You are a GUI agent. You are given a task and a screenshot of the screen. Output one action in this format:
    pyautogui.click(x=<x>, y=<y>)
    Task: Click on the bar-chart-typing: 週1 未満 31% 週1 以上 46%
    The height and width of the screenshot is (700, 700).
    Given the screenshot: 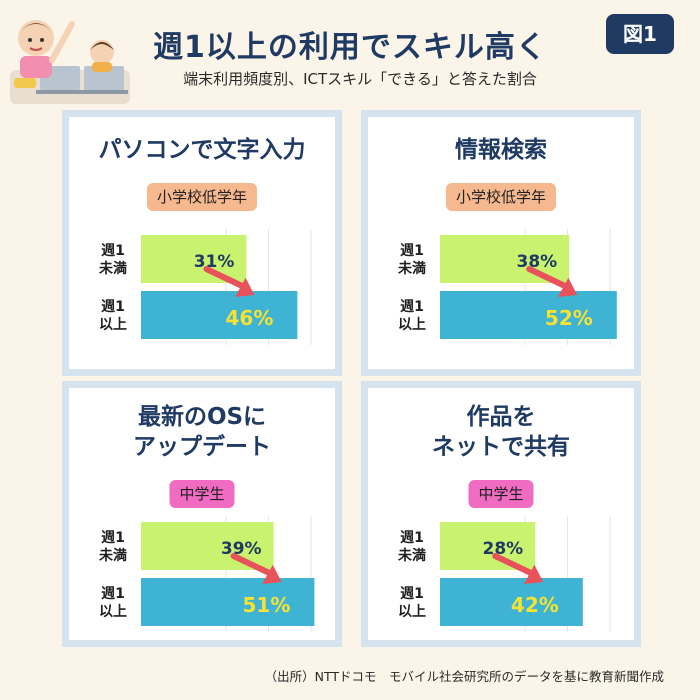 What is the action you would take?
    pyautogui.click(x=205, y=287)
    